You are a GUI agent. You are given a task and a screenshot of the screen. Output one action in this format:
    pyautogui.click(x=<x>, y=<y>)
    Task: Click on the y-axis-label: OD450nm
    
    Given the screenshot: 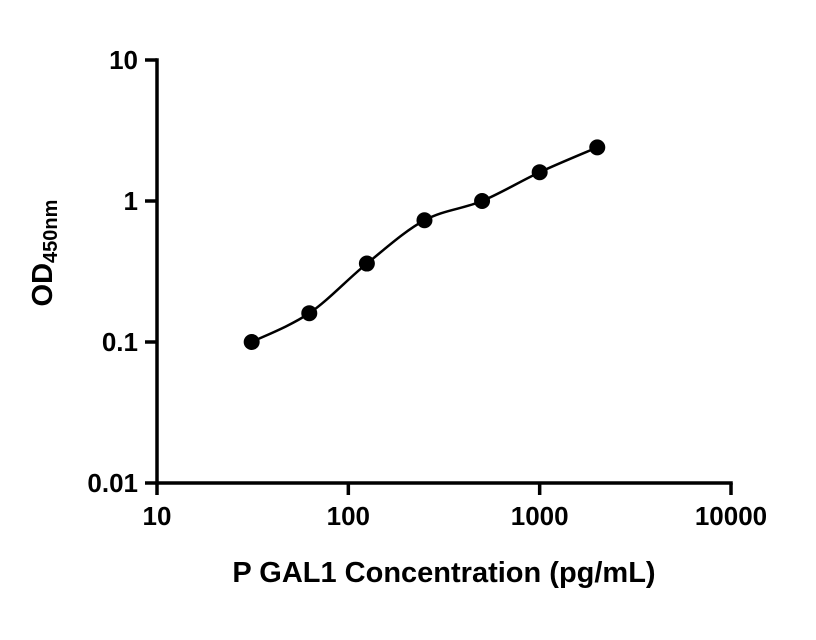 What is the action you would take?
    pyautogui.click(x=44, y=253)
    